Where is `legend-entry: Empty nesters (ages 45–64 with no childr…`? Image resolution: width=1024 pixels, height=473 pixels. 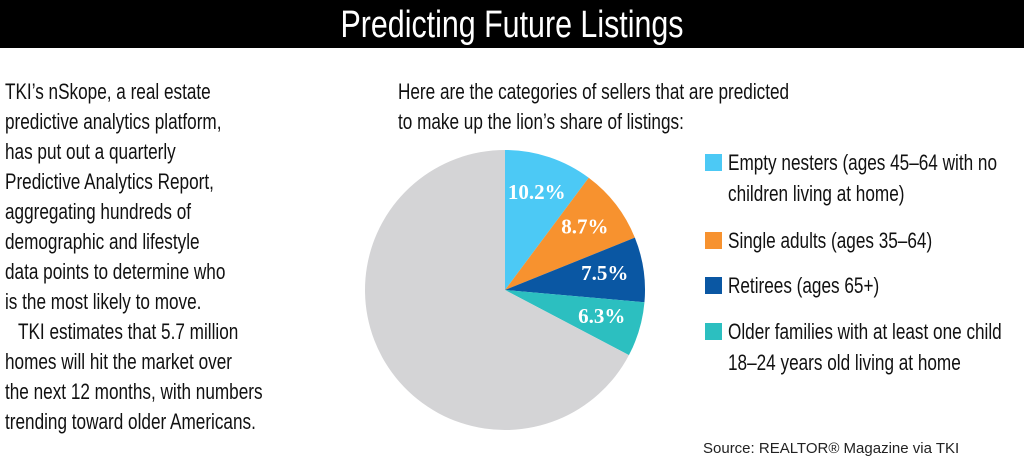 legend-entry: Empty nesters (ages 45–64 with no childr… is located at coordinates (862, 178).